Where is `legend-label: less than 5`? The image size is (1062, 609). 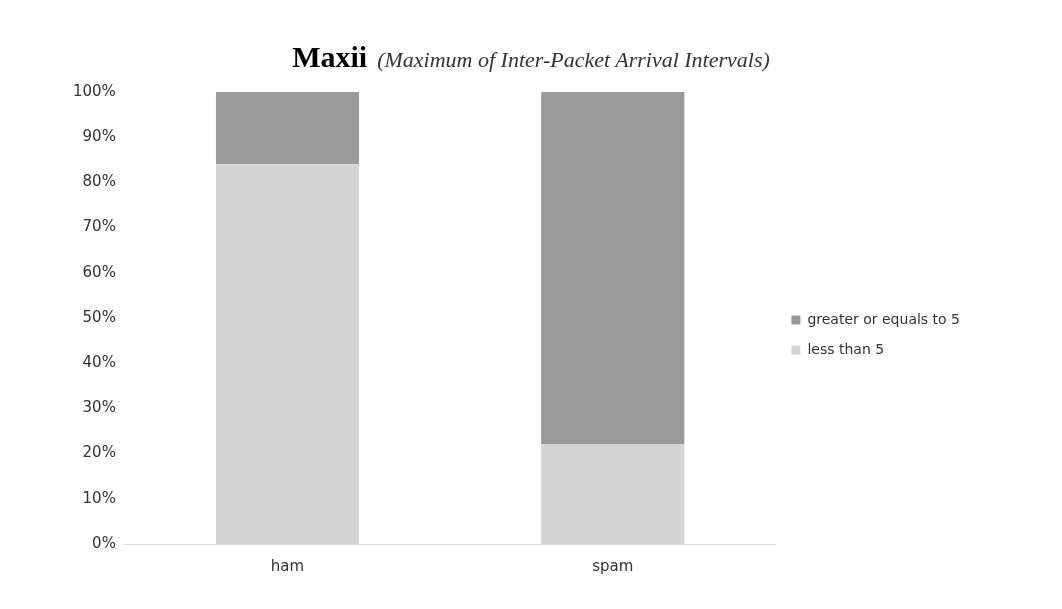 legend-label: less than 5 is located at coordinates (846, 348).